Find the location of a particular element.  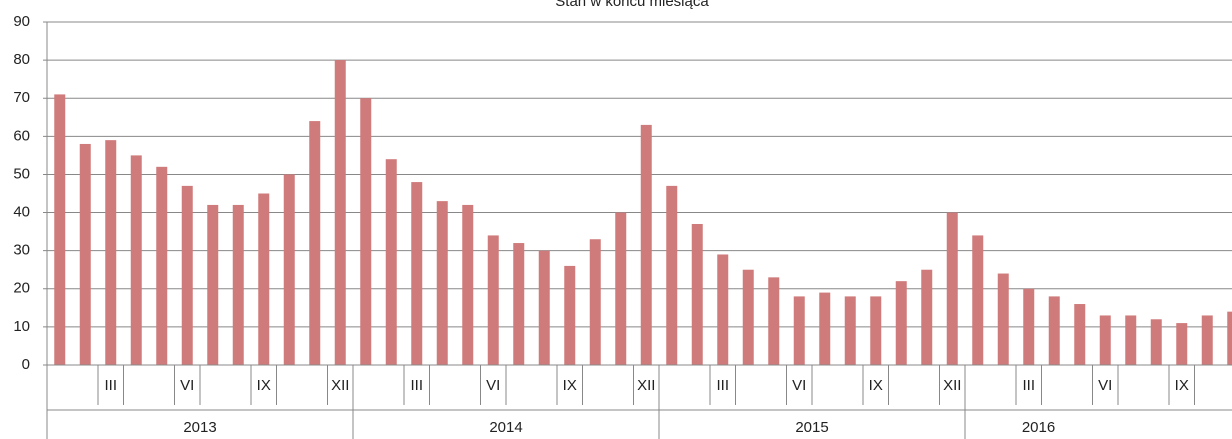

year-label: 2014 is located at coordinates (505, 427).